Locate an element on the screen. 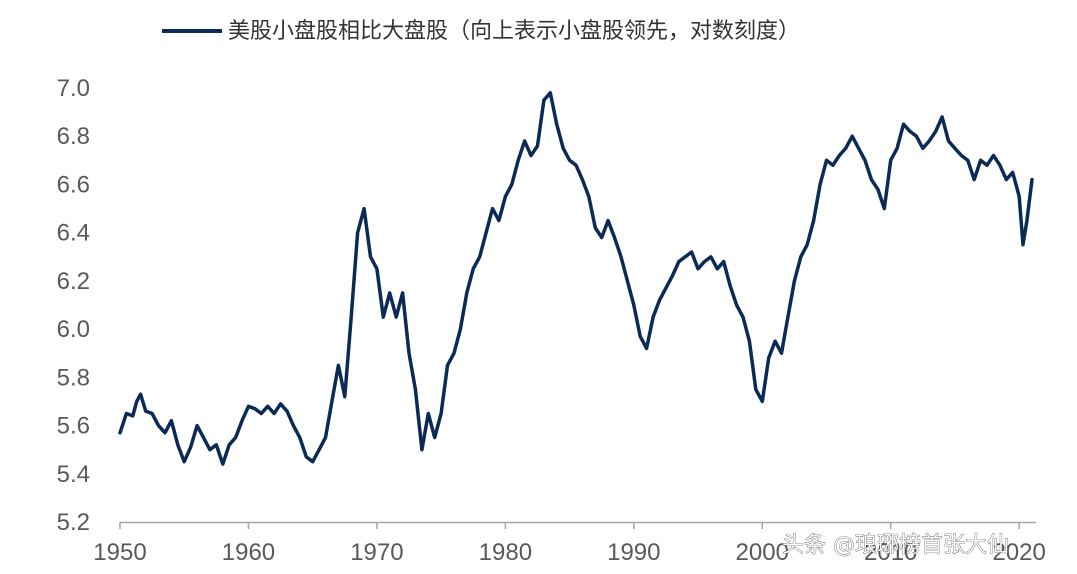 The image size is (1077, 574). x-tick-label: 1990 is located at coordinates (633, 552).